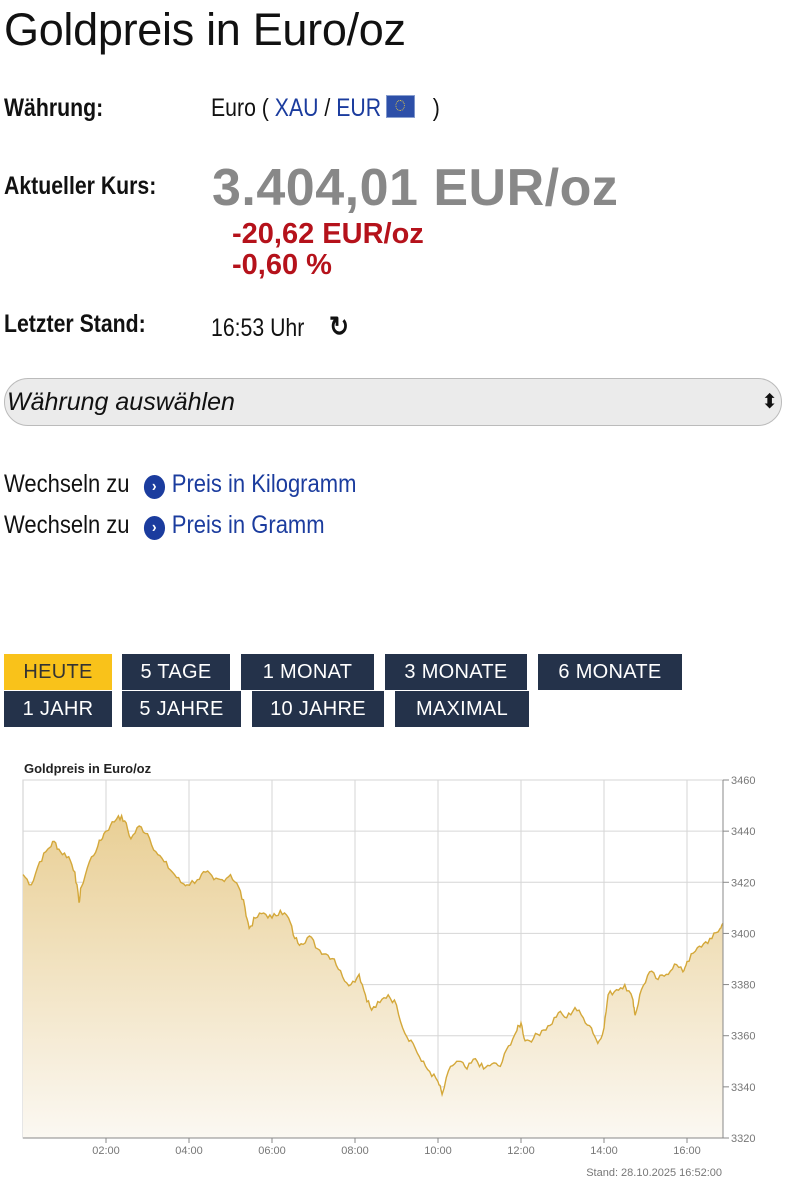 This screenshot has height=1200, width=788. I want to click on refresh-icon: ↻, so click(338, 326).